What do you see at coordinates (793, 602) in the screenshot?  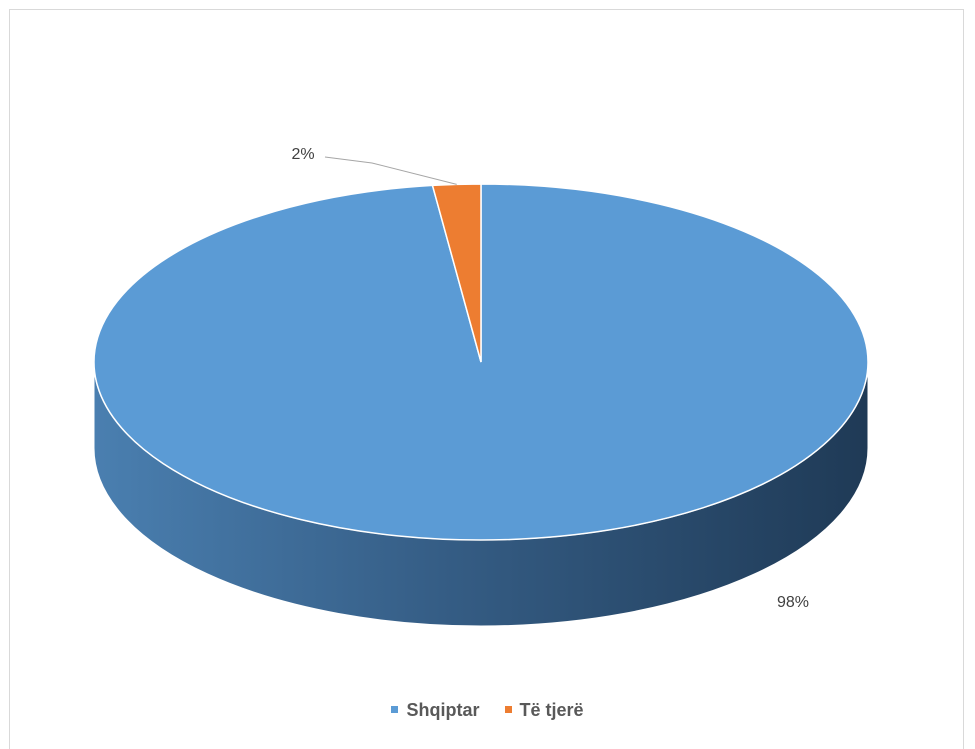 I see `data-label-0: 98%` at bounding box center [793, 602].